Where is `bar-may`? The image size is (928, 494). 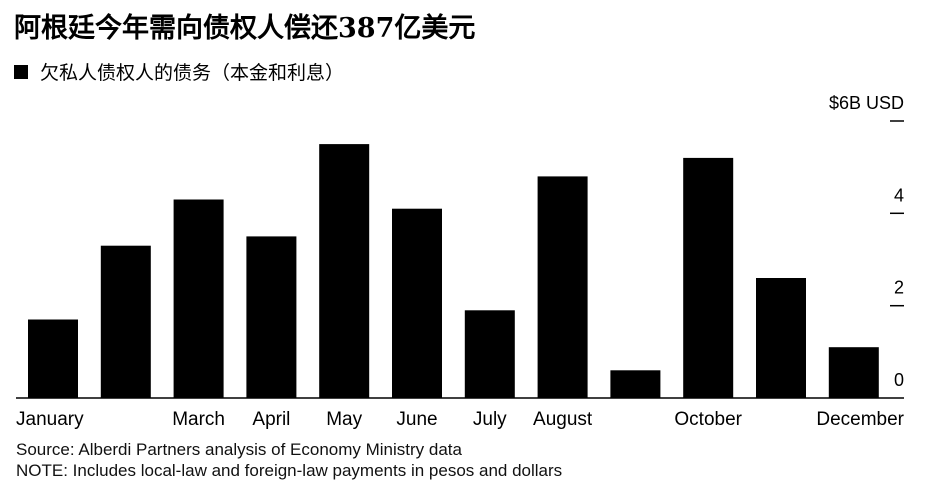
bar-may is located at coordinates (344, 271).